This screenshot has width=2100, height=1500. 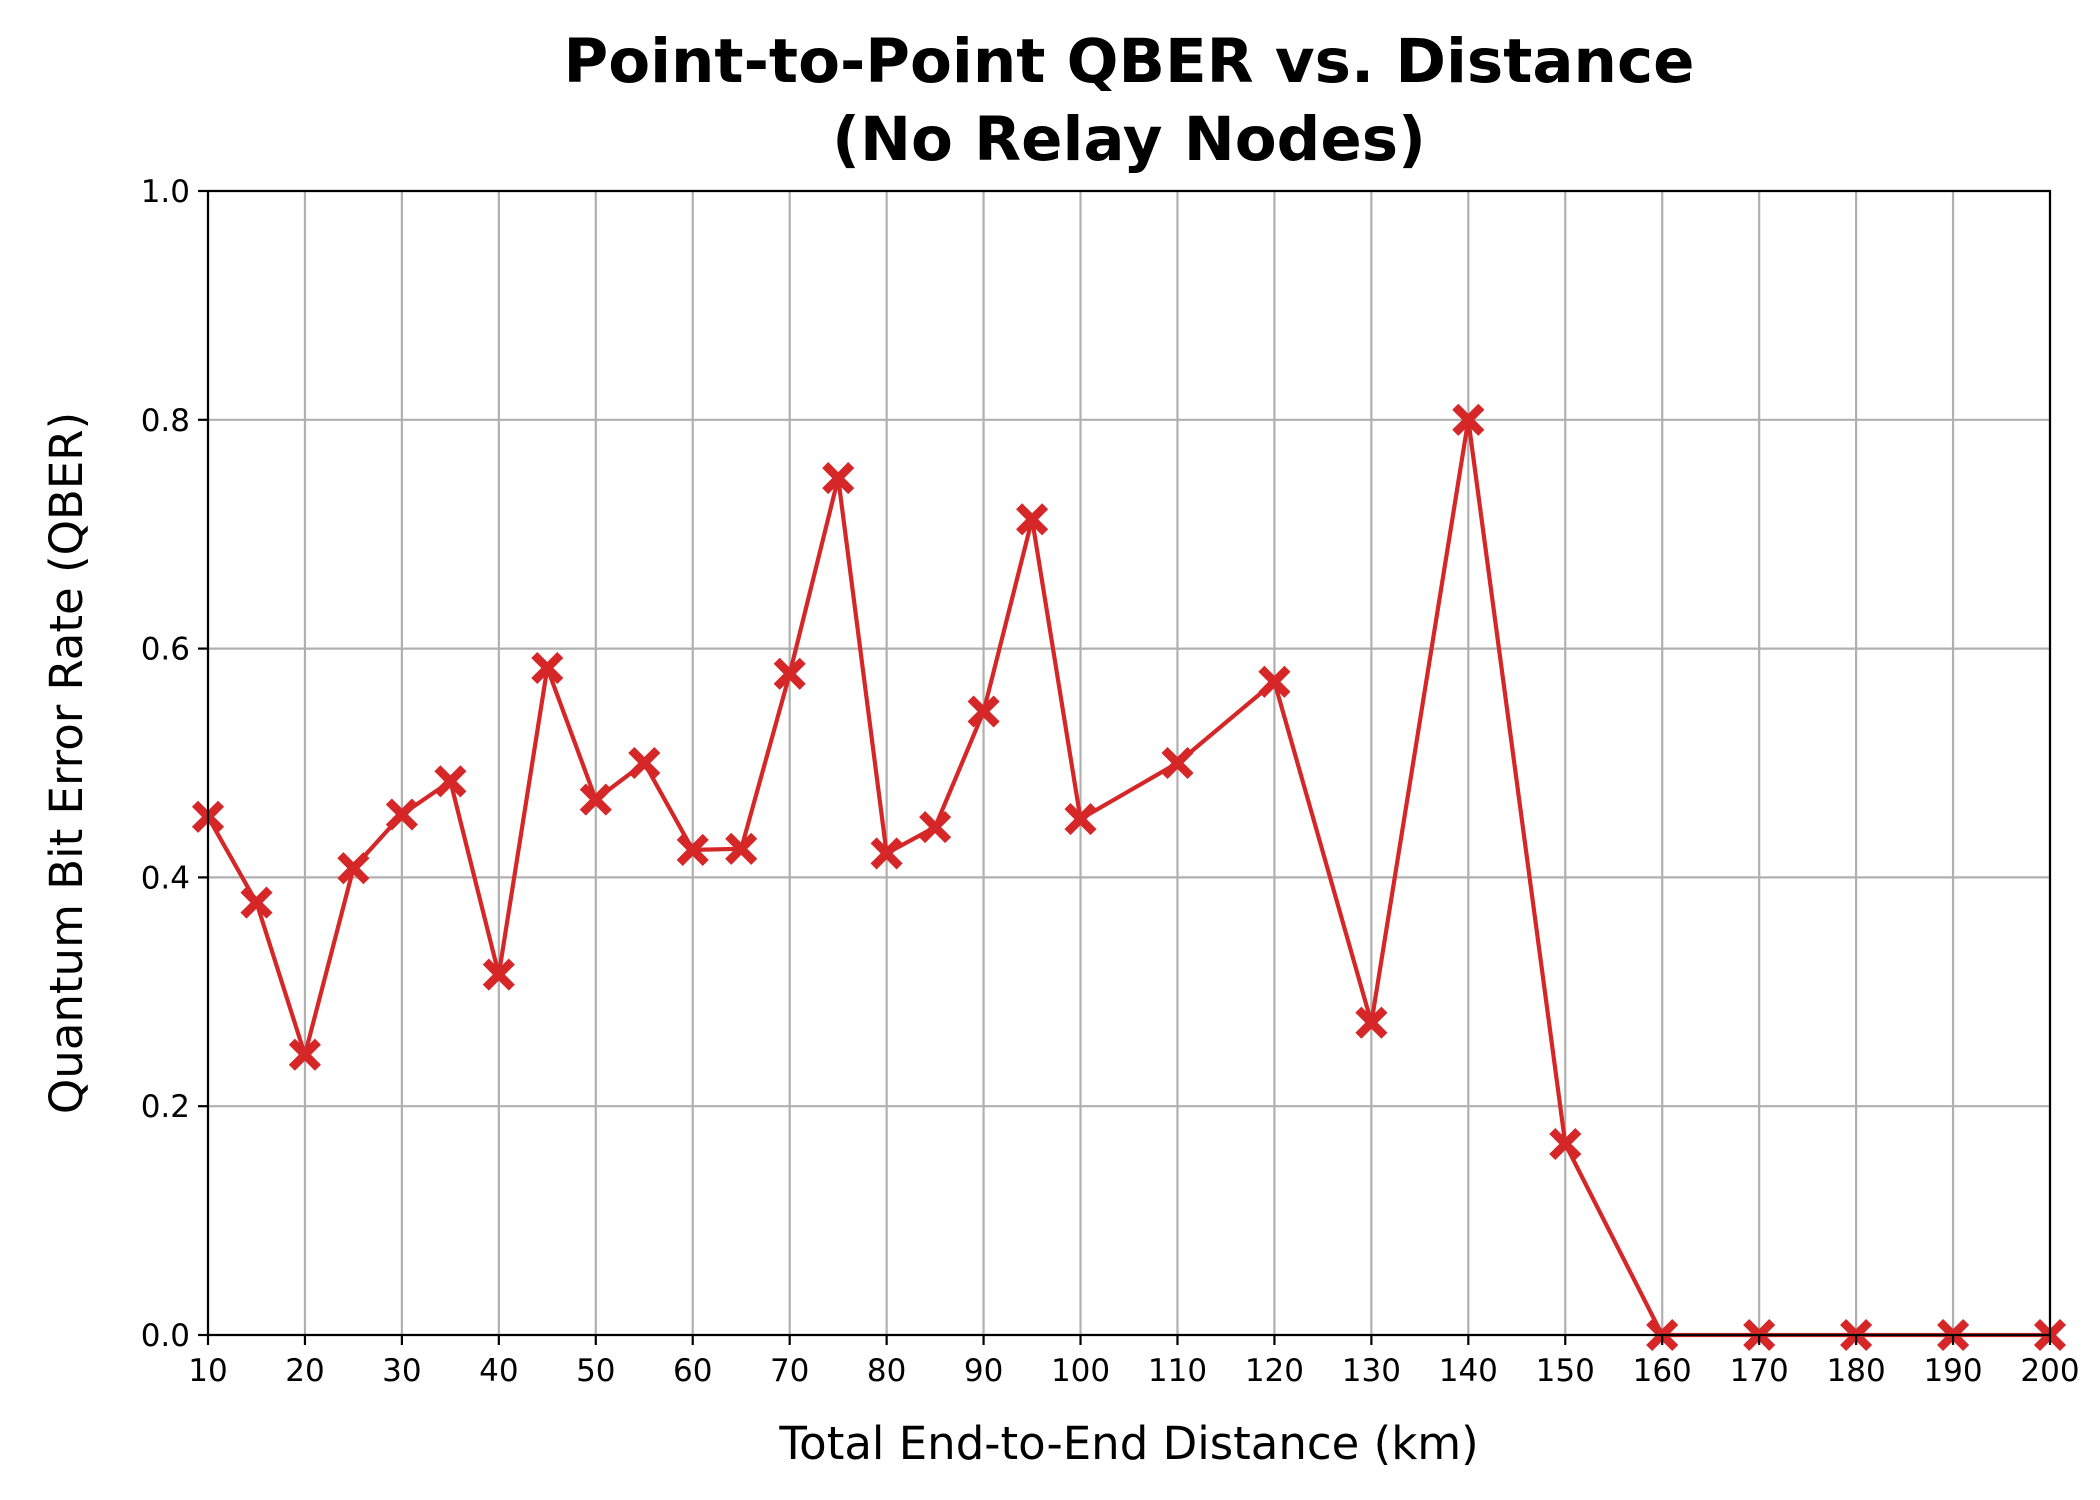 What do you see at coordinates (1759, 1371) in the screenshot?
I see `x-tick-label: 170` at bounding box center [1759, 1371].